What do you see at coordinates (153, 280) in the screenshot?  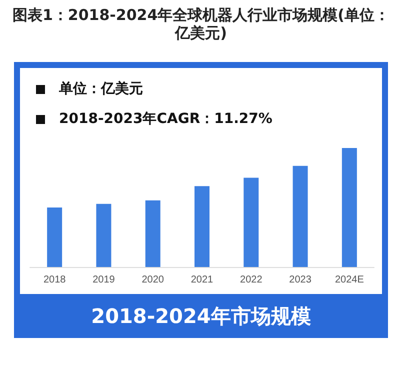 I see `x-tick-label: 2020` at bounding box center [153, 280].